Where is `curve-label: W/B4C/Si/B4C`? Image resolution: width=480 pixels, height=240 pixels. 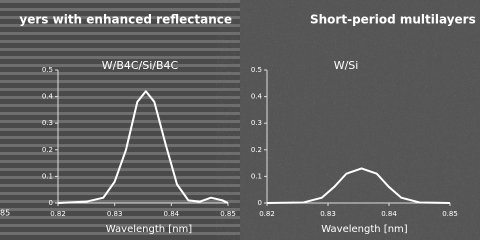
curve-label: W/B4C/Si/B4C is located at coordinates (140, 65).